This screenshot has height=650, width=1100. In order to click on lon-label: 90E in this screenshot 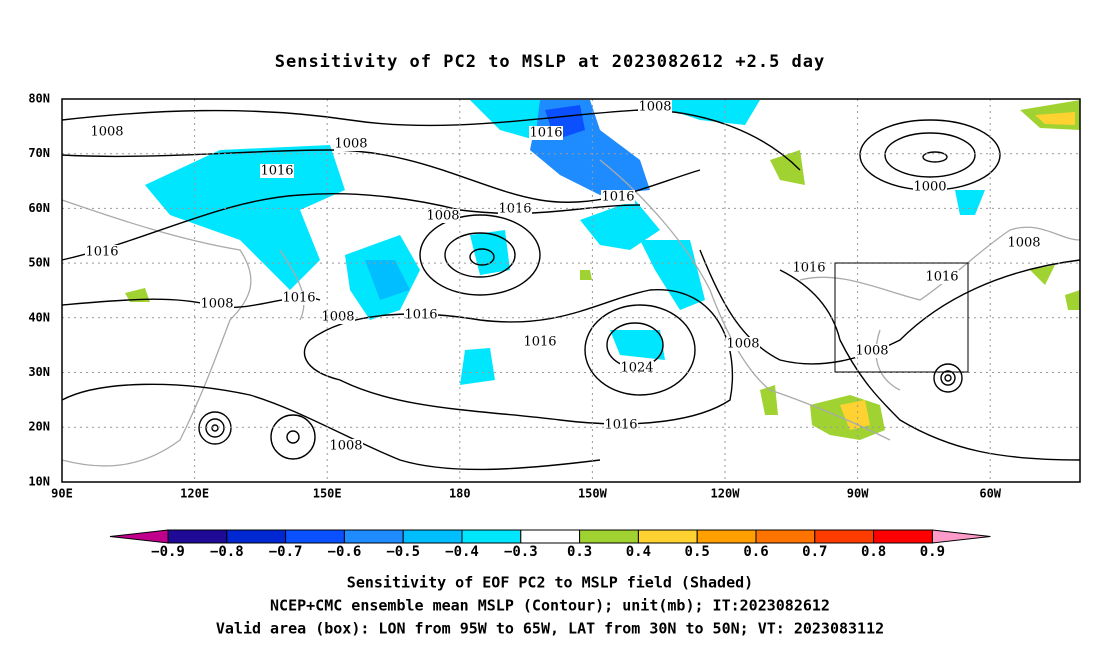, I will do `click(62, 494)`.